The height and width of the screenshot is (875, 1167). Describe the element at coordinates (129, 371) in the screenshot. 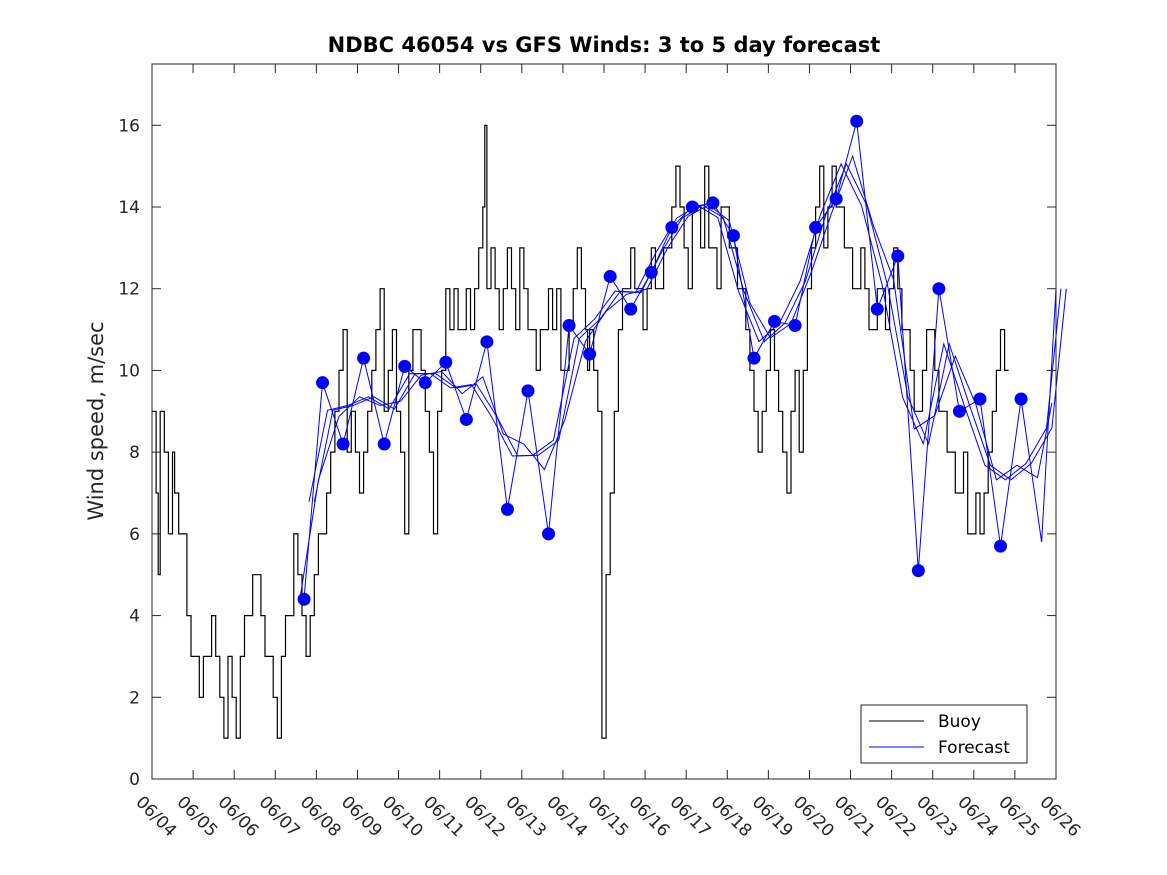

I see `y-tick-label: 10` at that location.